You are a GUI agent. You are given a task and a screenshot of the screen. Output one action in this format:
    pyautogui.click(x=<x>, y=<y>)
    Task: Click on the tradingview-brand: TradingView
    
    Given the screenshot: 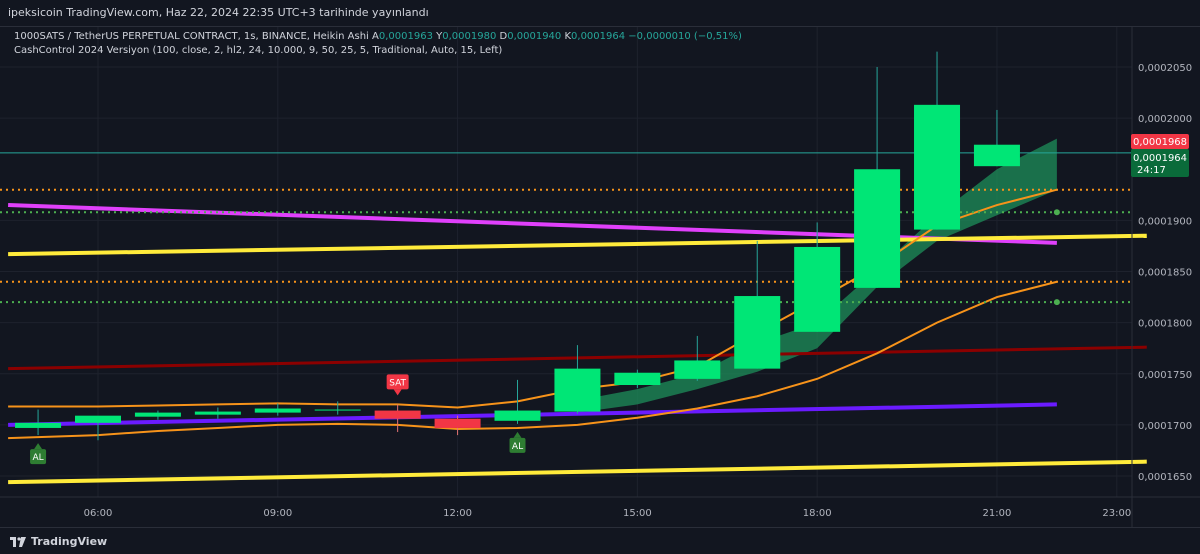 What is the action you would take?
    pyautogui.click(x=69, y=541)
    